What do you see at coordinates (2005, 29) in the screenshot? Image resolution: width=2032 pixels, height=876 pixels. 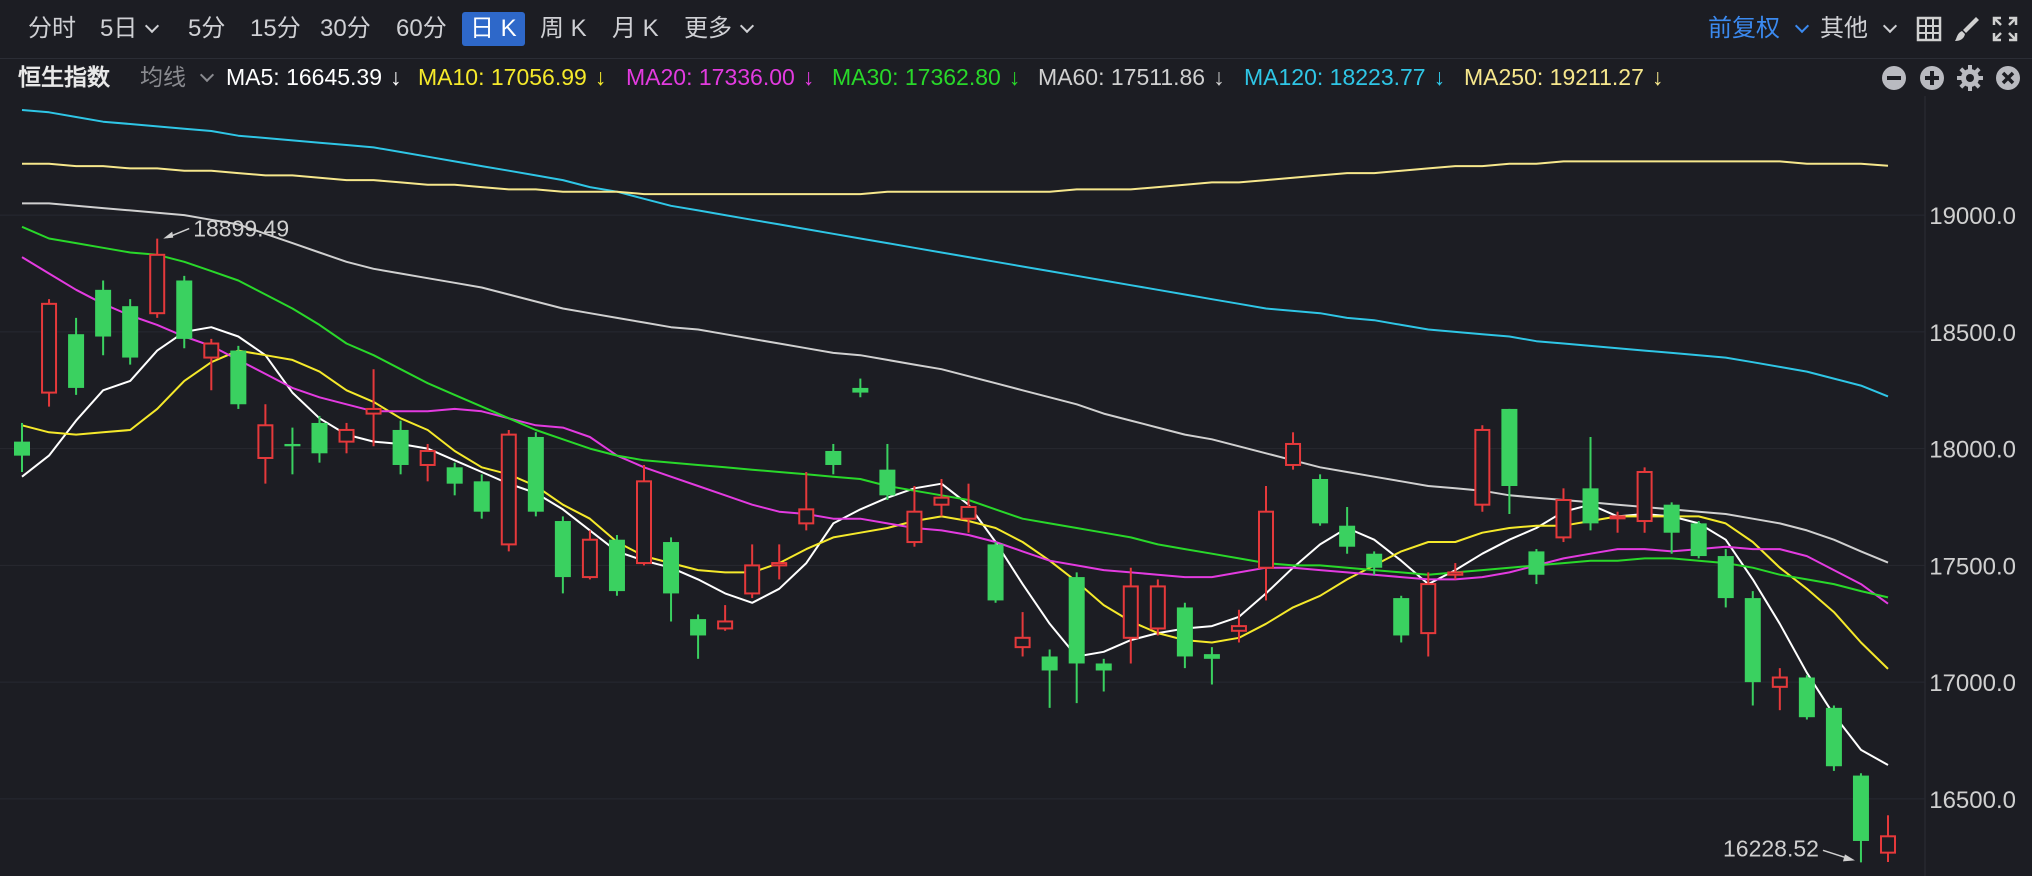 I see `expand-icon` at bounding box center [2005, 29].